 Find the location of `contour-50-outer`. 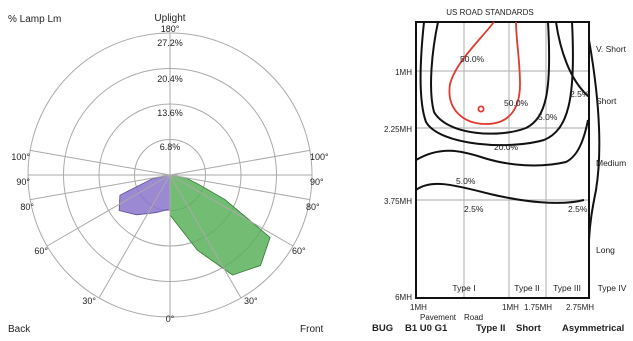

contour-50-outer is located at coordinates (484, 73).